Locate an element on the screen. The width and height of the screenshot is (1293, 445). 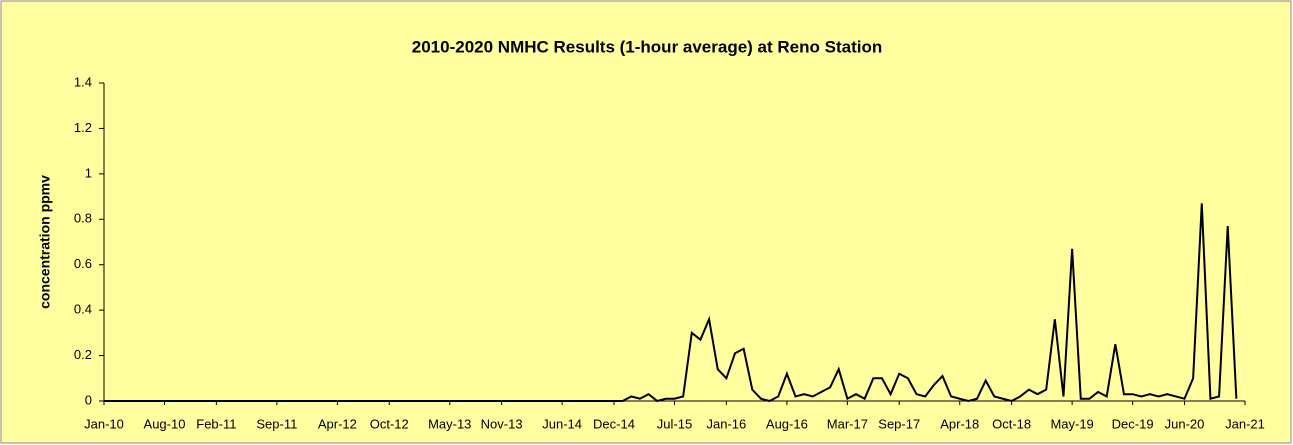
x-tick-label: Jul-15 is located at coordinates (674, 423).